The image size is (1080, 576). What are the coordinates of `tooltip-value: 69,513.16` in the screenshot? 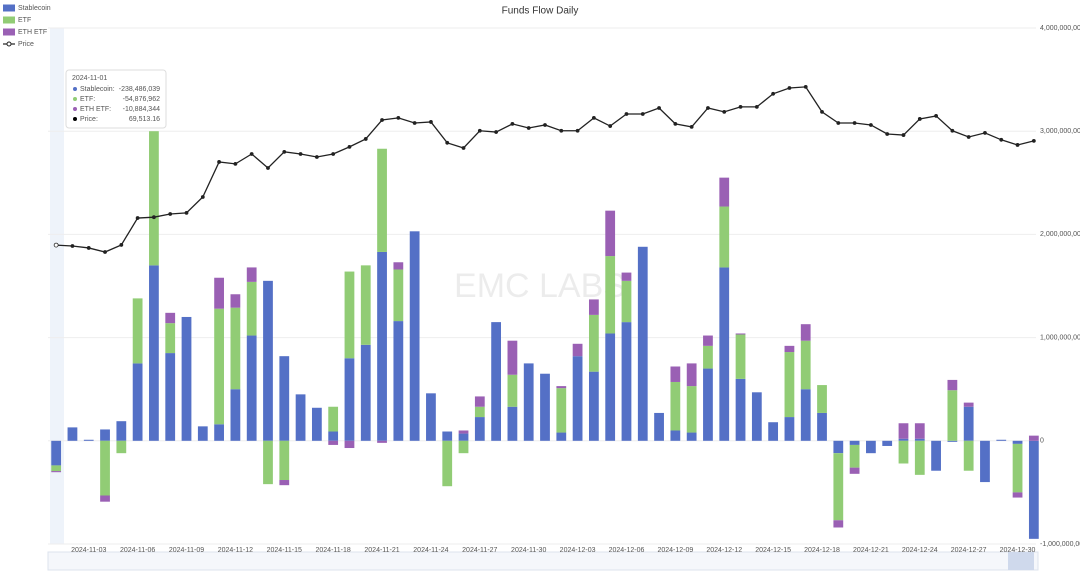 It's located at (144, 119).